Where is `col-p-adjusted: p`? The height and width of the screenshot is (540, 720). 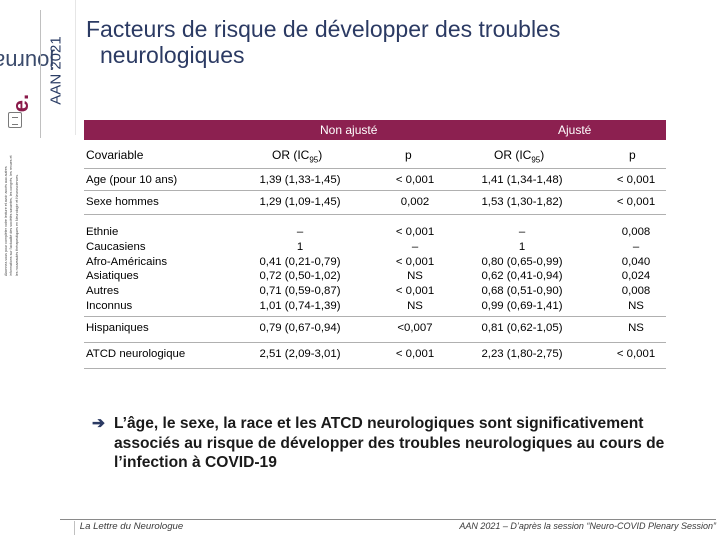 col-p-adjusted: p is located at coordinates (632, 155).